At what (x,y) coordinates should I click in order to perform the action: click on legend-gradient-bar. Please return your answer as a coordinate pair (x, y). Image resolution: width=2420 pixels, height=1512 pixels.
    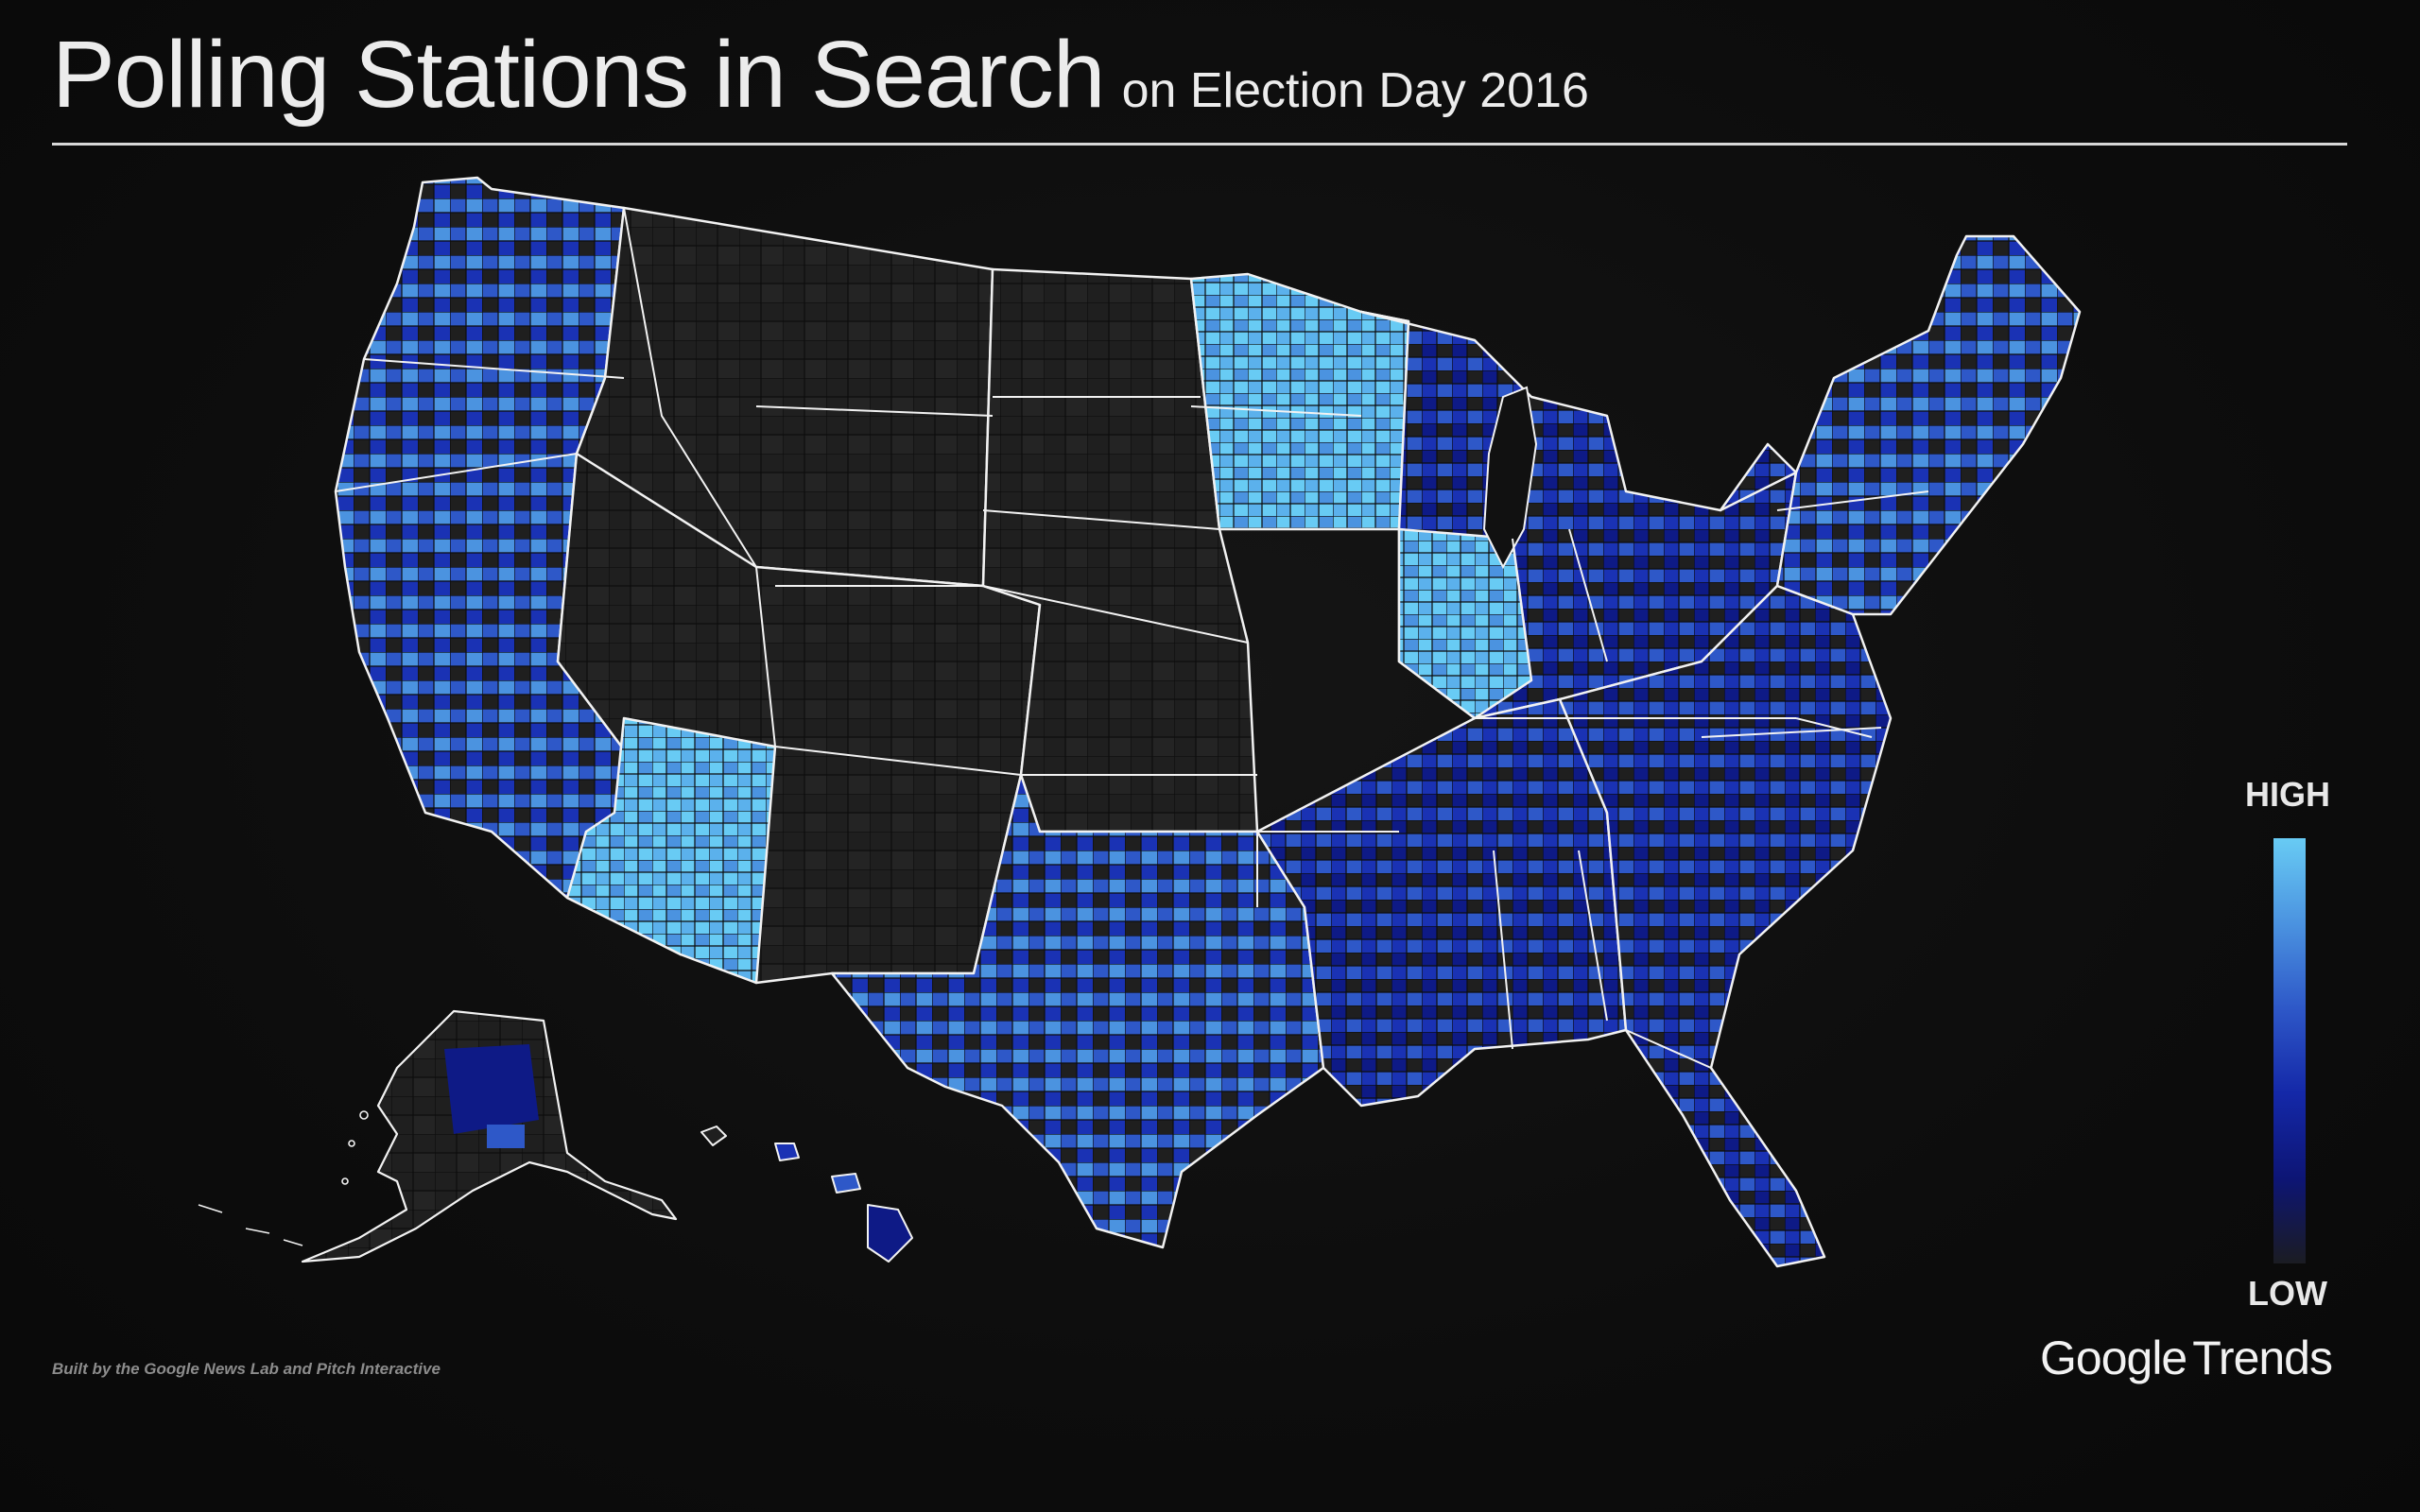
    Looking at the image, I should click on (2289, 1050).